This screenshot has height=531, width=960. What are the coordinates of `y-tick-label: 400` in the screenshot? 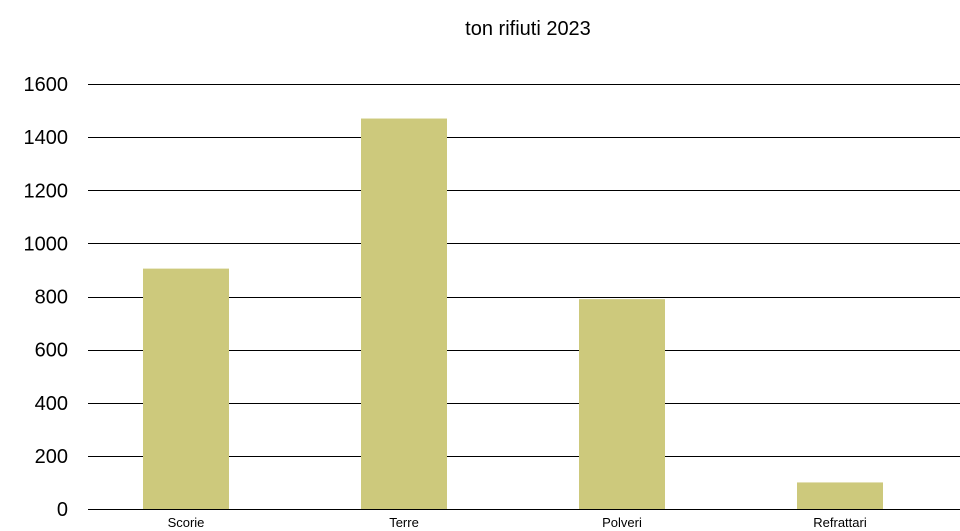 It's located at (51, 404).